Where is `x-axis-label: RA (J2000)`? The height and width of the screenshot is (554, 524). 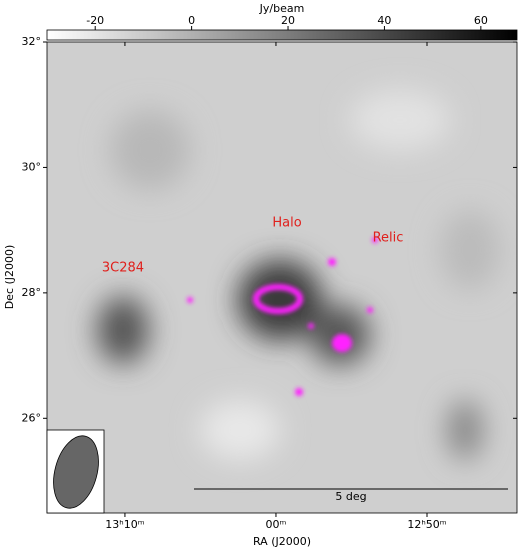
x-axis-label: RA (J2000) is located at coordinates (282, 541).